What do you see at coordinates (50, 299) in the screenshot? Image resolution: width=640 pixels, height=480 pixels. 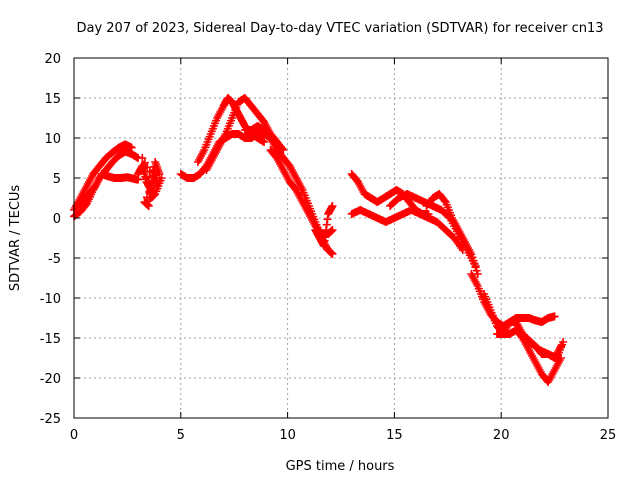 I see `y-tick-label: -10` at bounding box center [50, 299].